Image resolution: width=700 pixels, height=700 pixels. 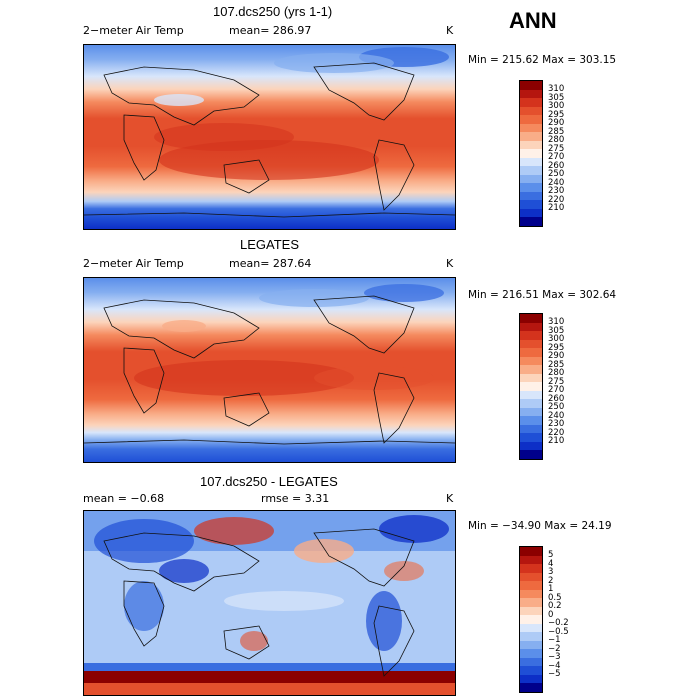 What do you see at coordinates (450, 498) in the screenshot?
I see `panel-3-unit-label: K` at bounding box center [450, 498].